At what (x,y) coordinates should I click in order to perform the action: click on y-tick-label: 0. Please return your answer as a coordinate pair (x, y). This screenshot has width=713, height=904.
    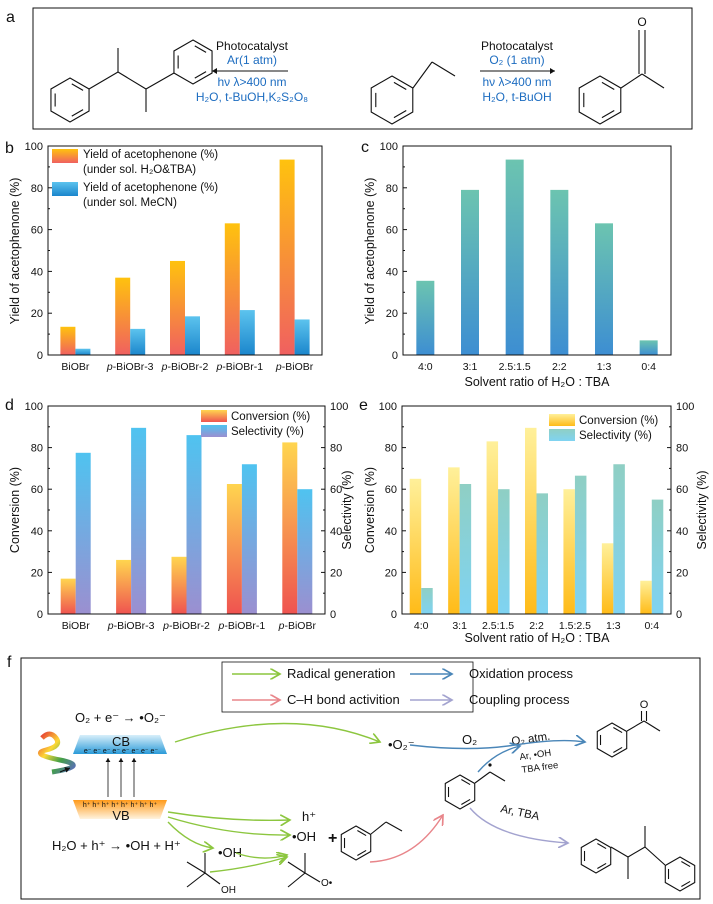
    Looking at the image, I should click on (395, 356).